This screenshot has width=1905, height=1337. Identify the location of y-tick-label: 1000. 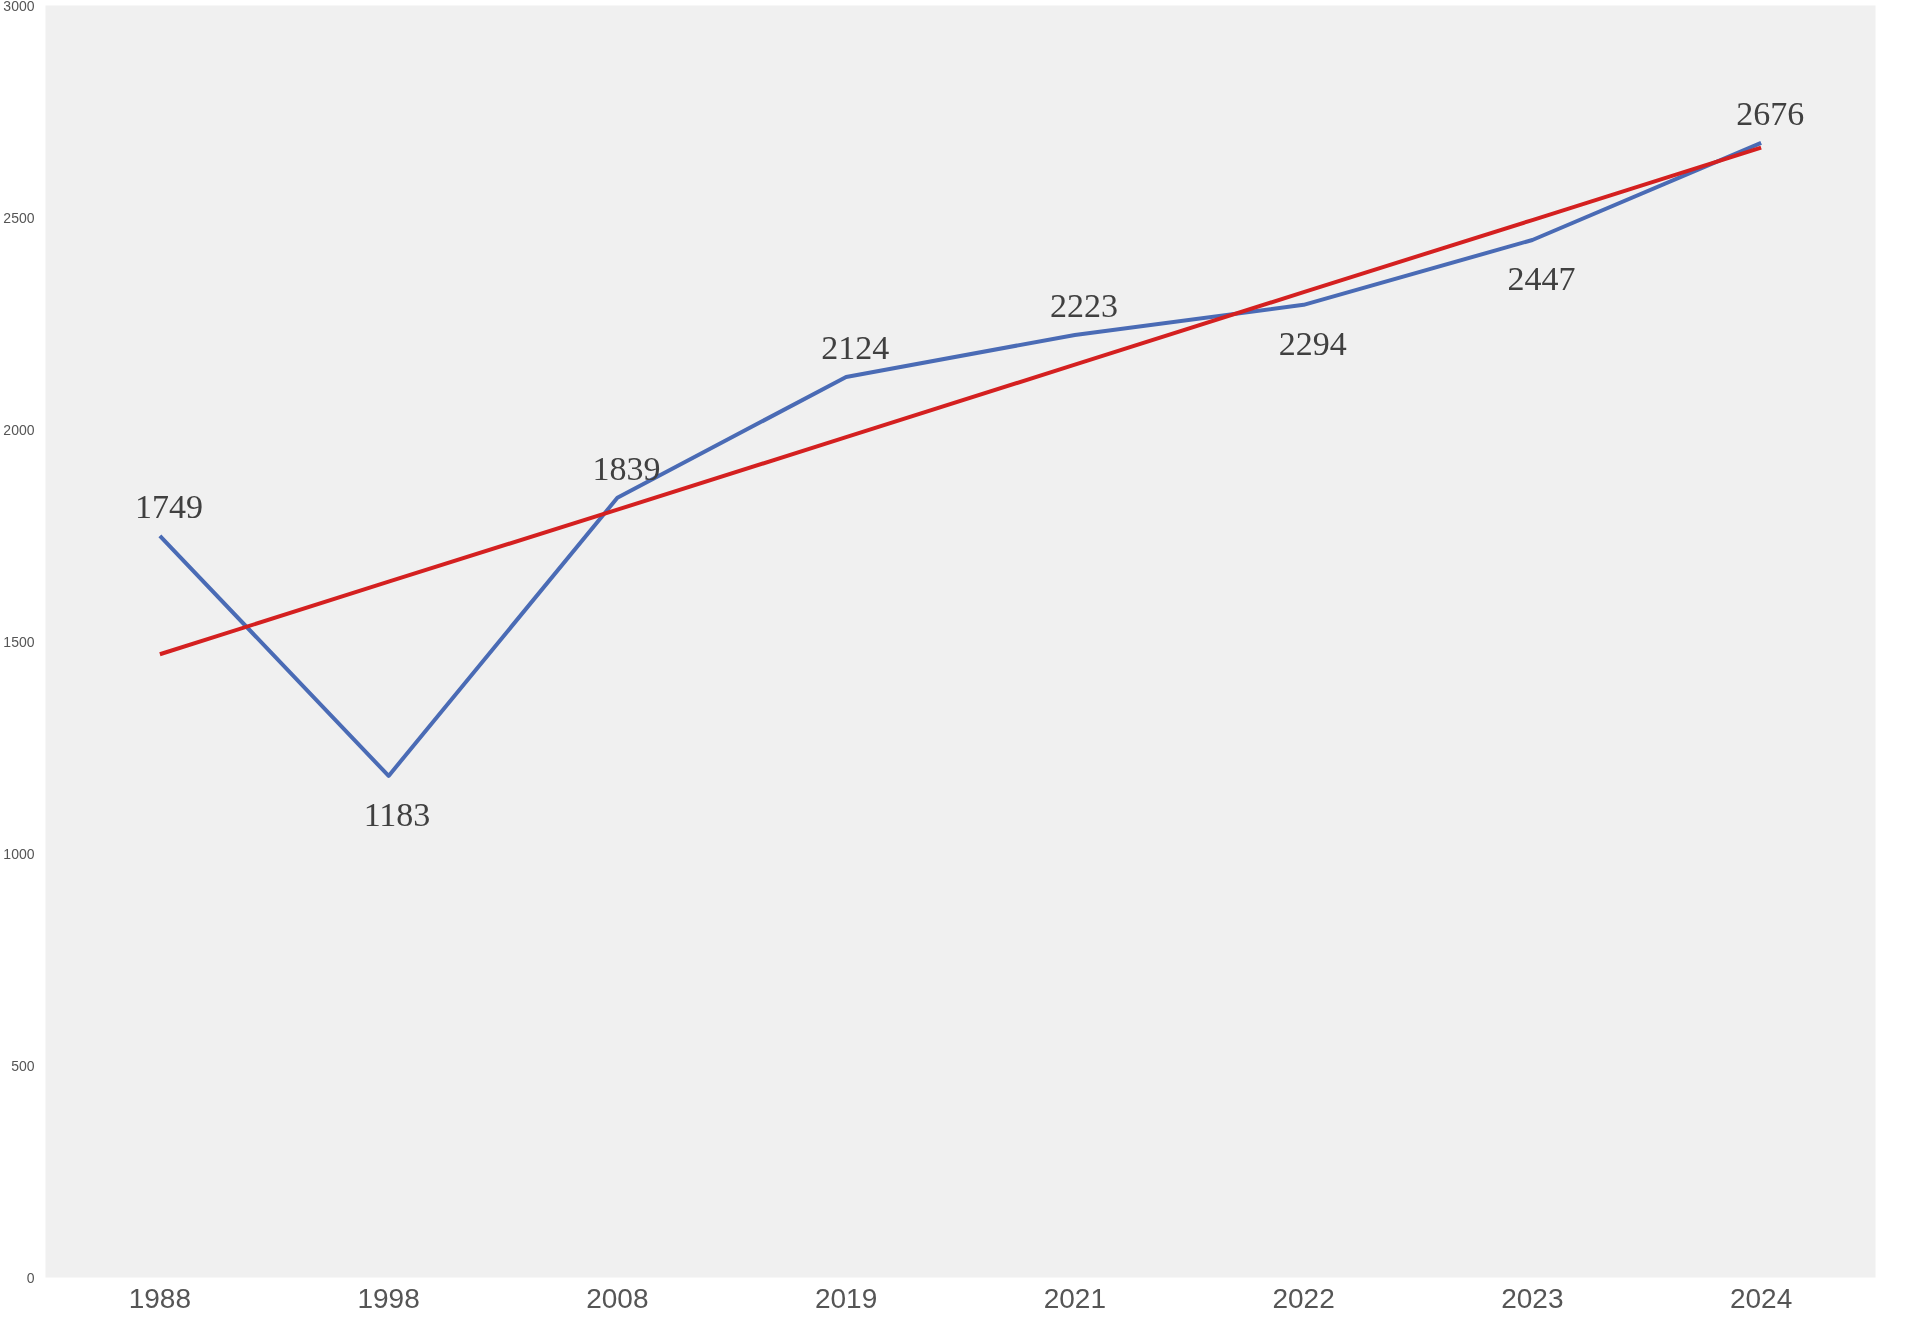
(19, 853).